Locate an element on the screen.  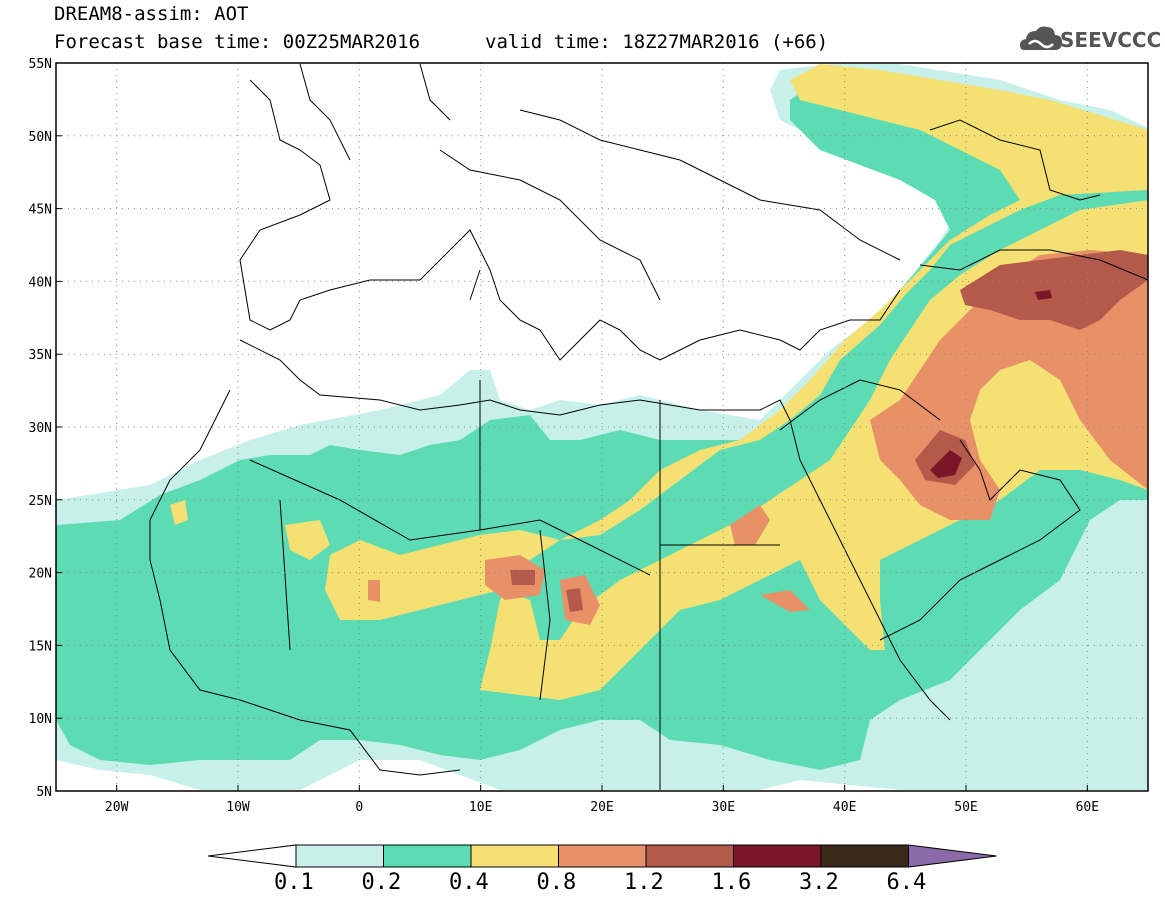
colorbar-level-label: 0.4 is located at coordinates (469, 882).